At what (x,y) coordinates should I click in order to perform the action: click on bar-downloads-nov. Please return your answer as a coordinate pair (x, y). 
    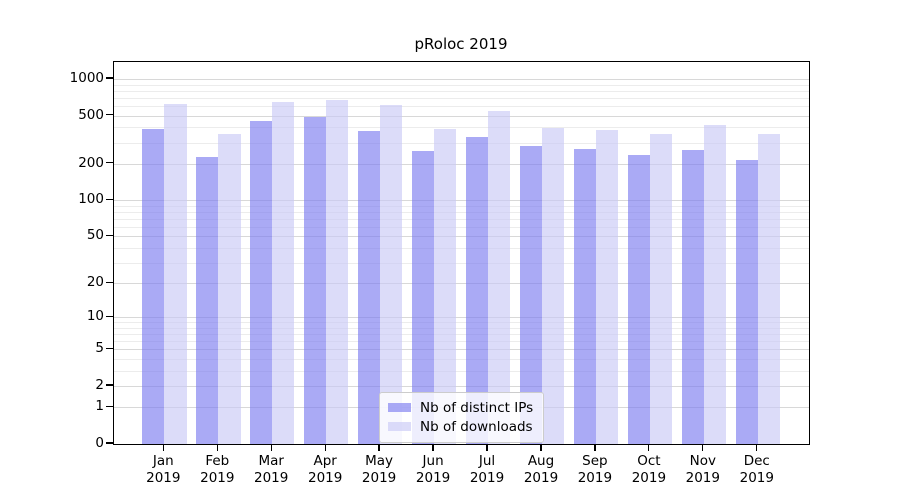
    Looking at the image, I should click on (715, 284).